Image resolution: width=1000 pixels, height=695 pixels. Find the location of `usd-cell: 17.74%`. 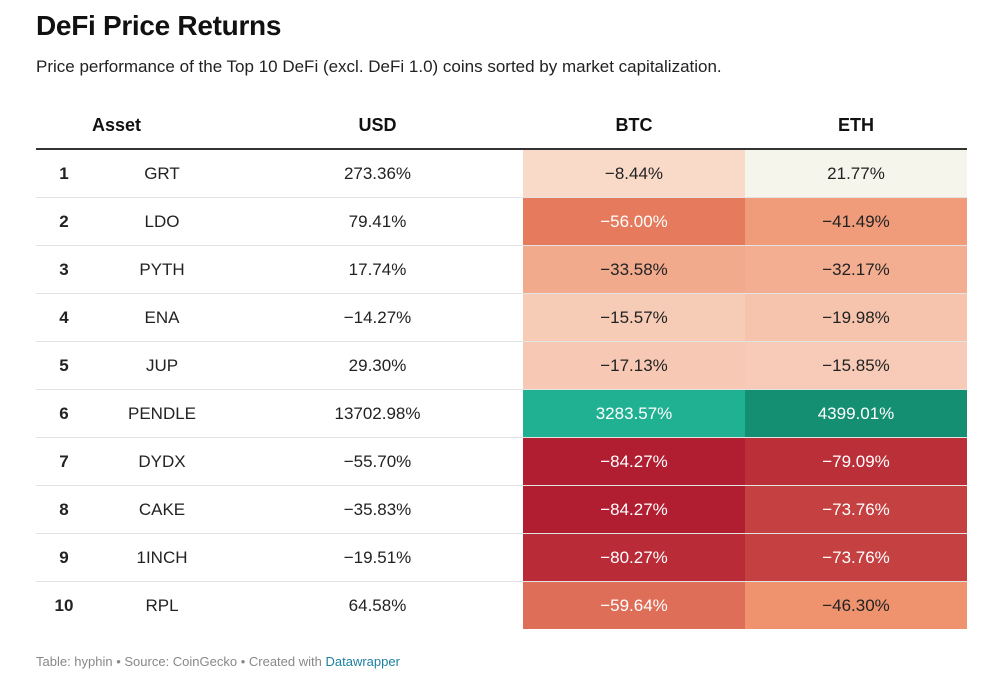

usd-cell: 17.74% is located at coordinates (377, 269).